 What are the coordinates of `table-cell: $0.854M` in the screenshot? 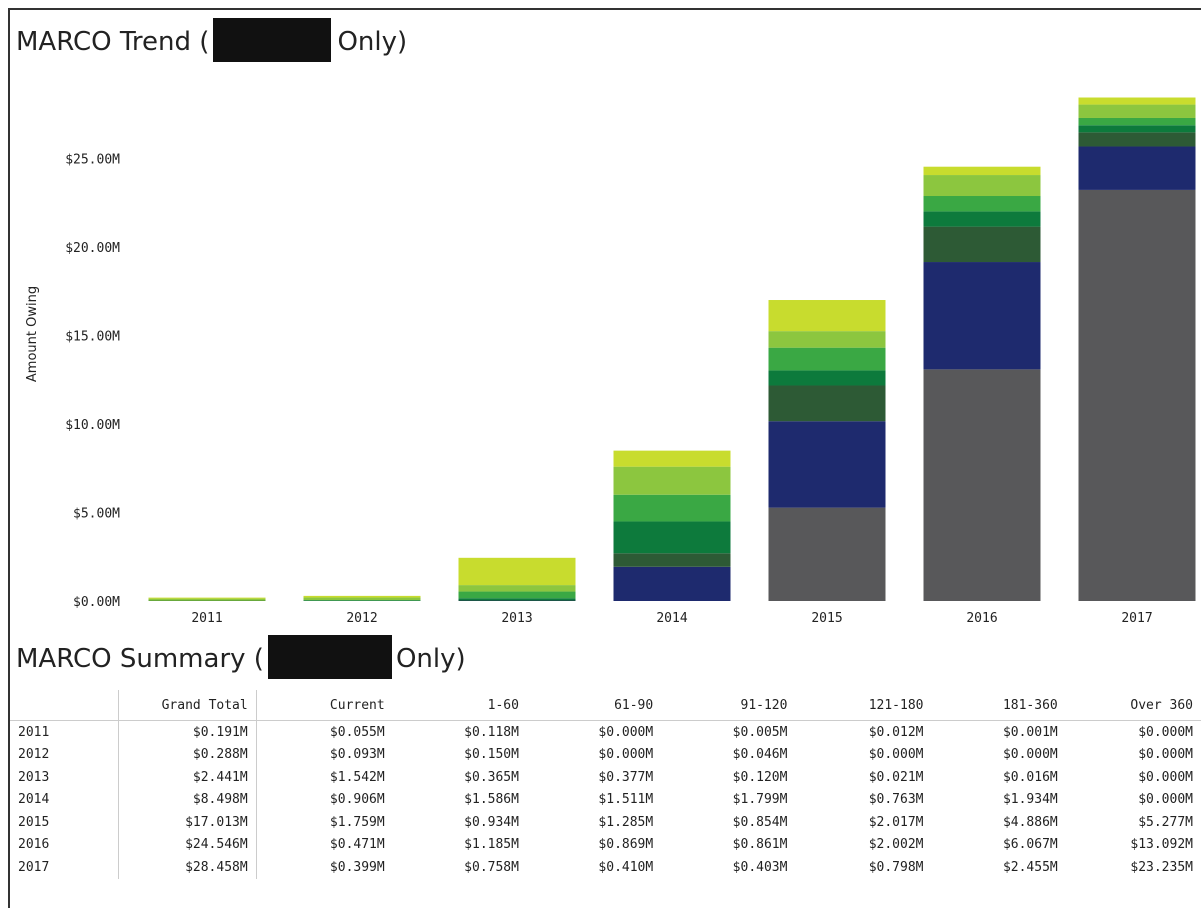 It's located at (760, 822).